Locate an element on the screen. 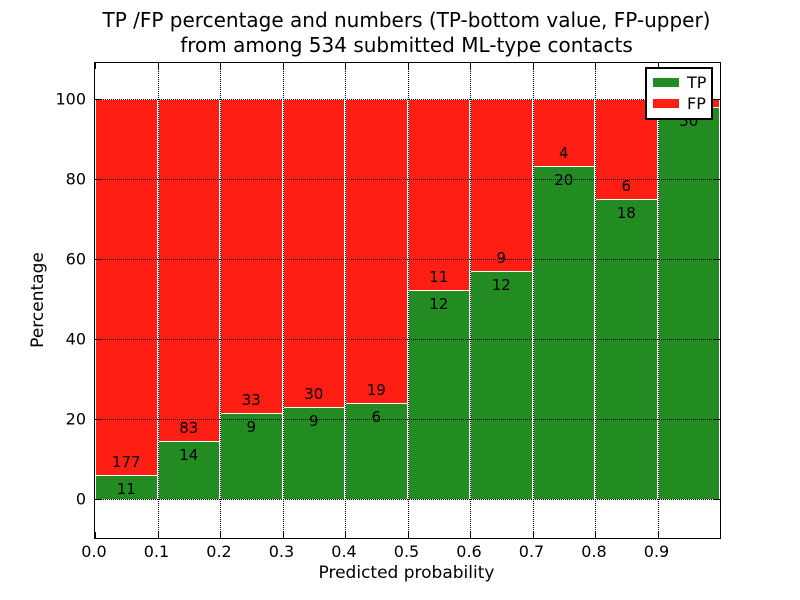 The height and width of the screenshot is (600, 800). legend-item-fp: FP is located at coordinates (679, 103).